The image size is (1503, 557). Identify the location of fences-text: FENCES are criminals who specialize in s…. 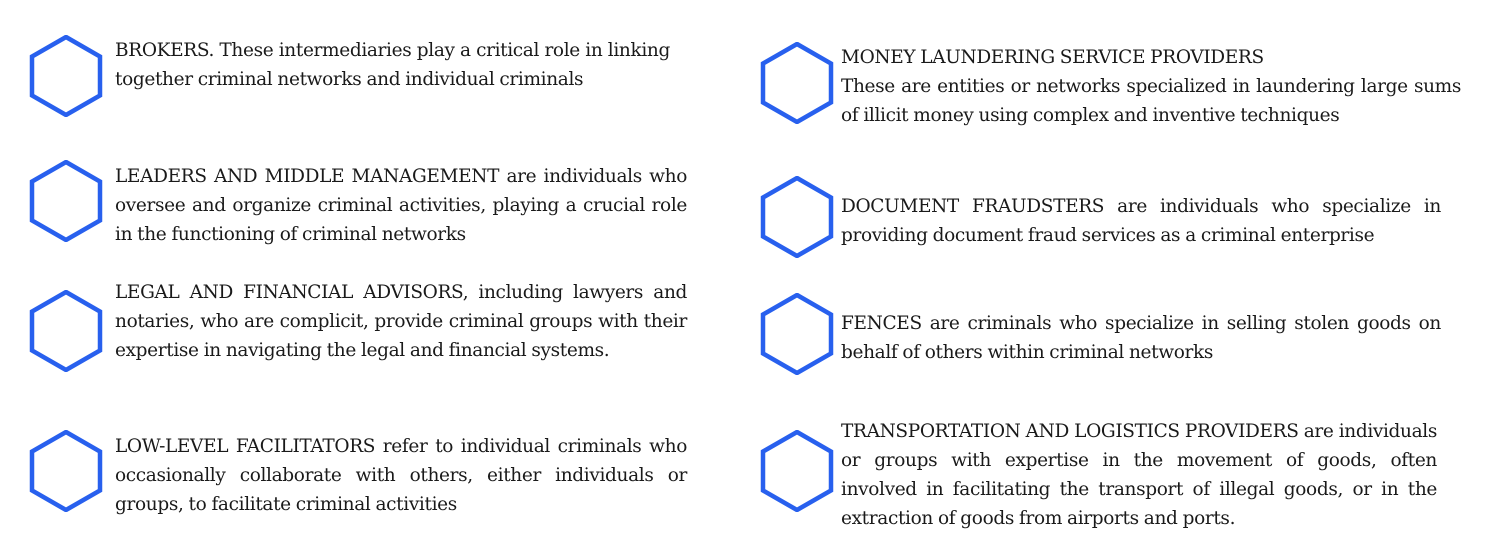
(1141, 338).